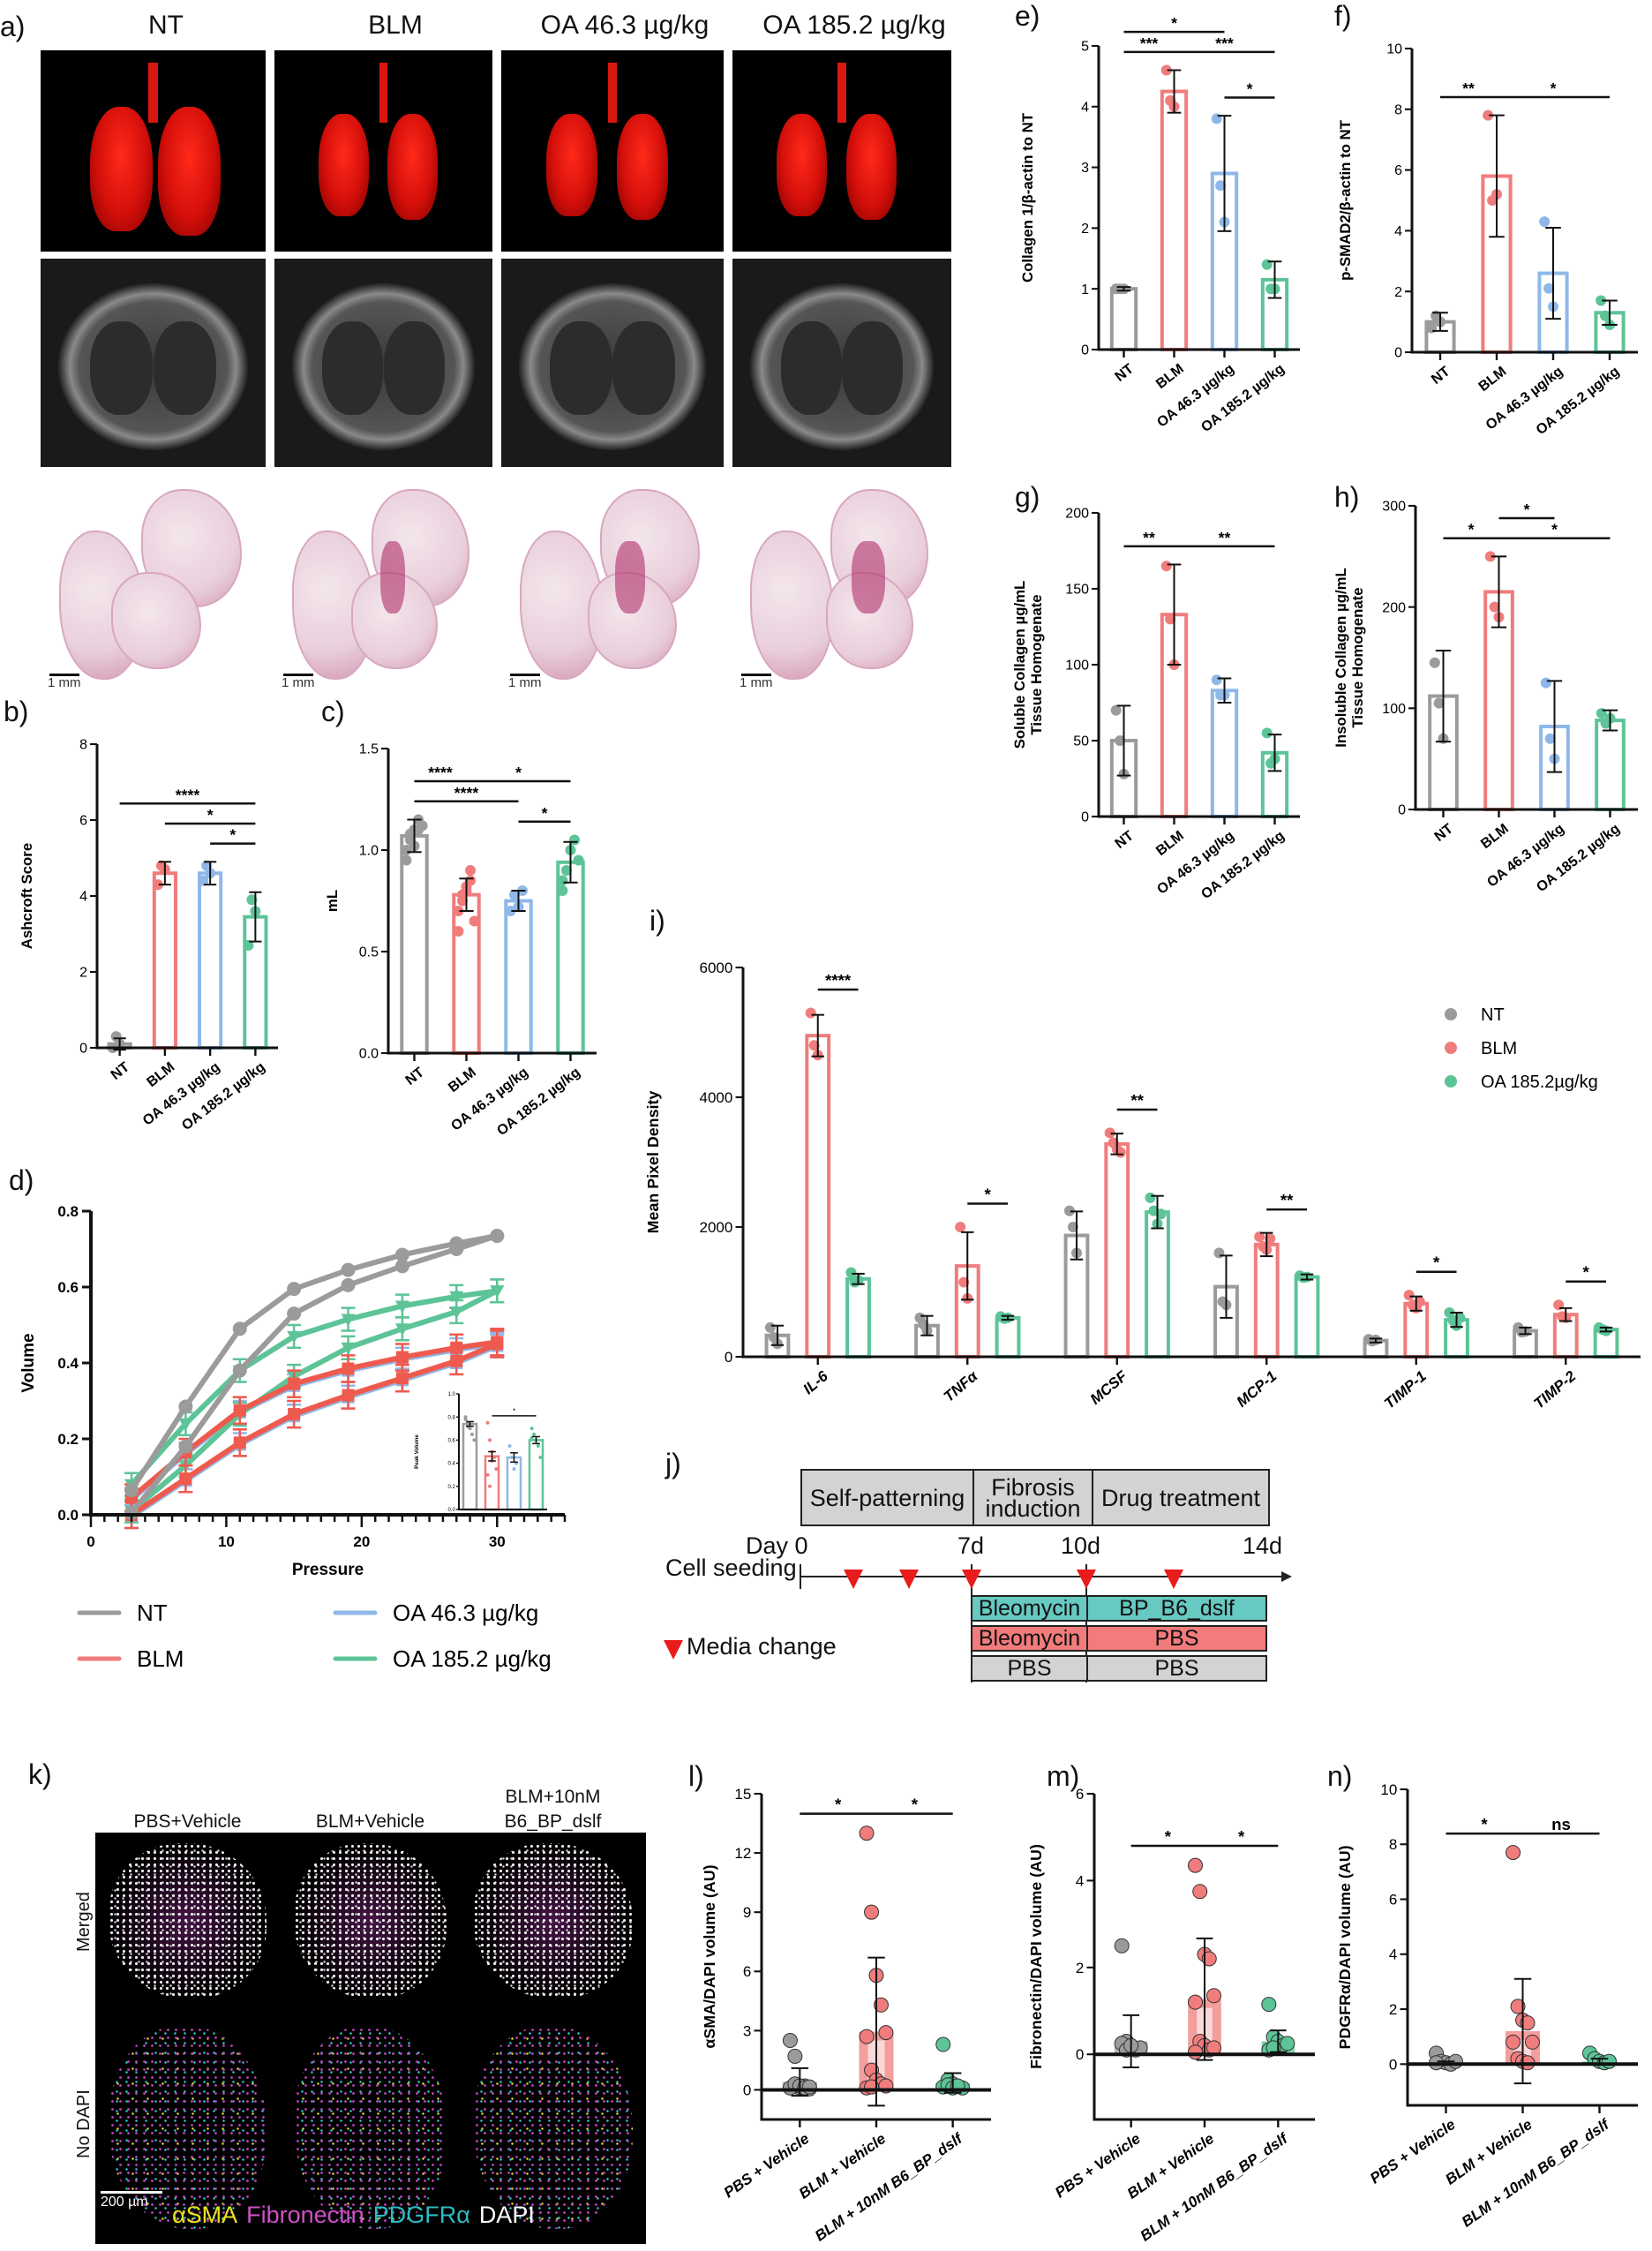  What do you see at coordinates (642, 167) in the screenshot?
I see `right-lung-shape` at bounding box center [642, 167].